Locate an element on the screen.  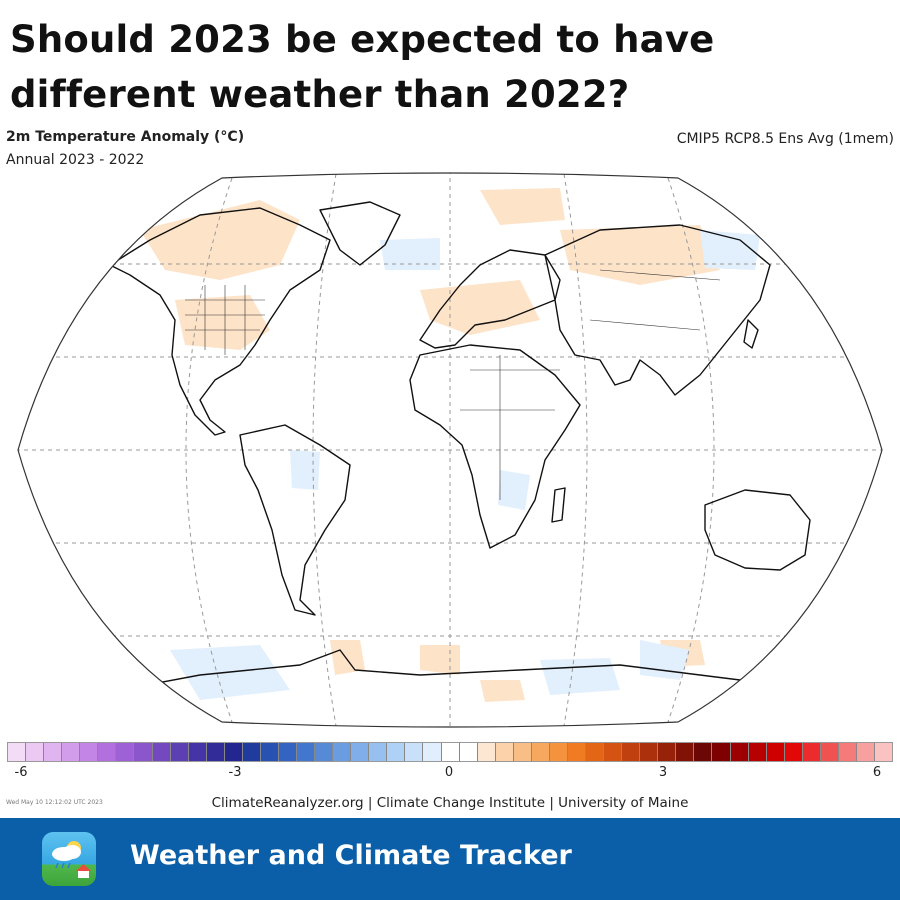
weather-app-icon is located at coordinates (69, 859).